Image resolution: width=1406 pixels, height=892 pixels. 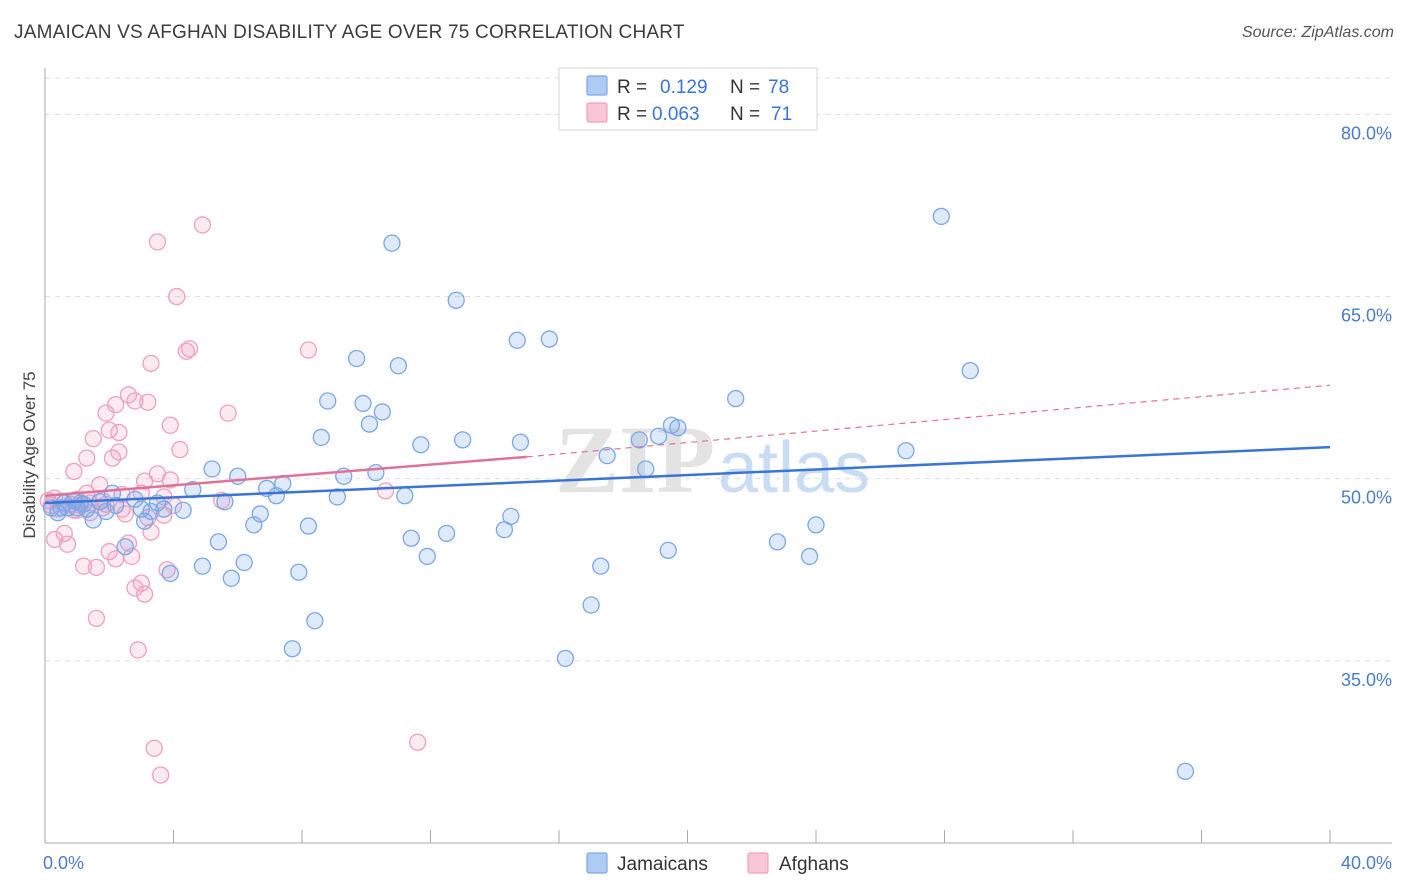 What do you see at coordinates (597, 863) in the screenshot?
I see `bottom-legend-swatch-jamaicans` at bounding box center [597, 863].